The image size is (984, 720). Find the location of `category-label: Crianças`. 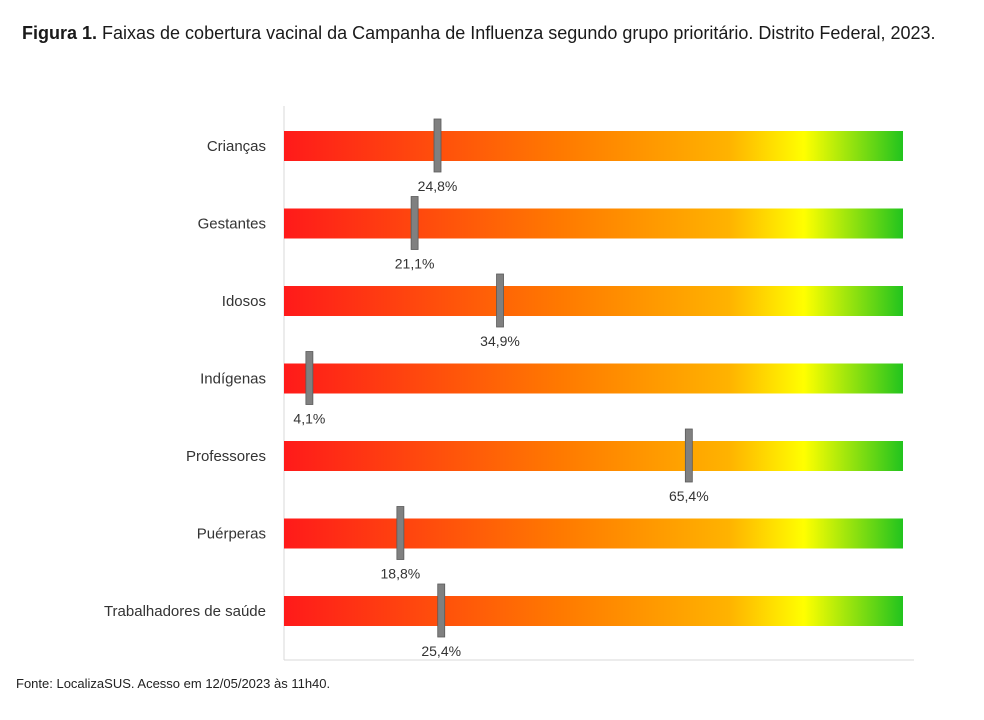

category-label: Crianças is located at coordinates (236, 146).